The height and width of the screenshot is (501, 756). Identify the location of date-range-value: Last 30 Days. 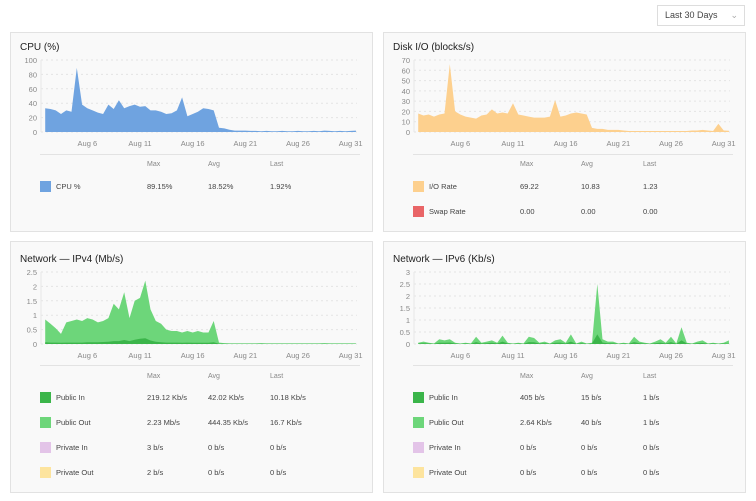
(691, 15).